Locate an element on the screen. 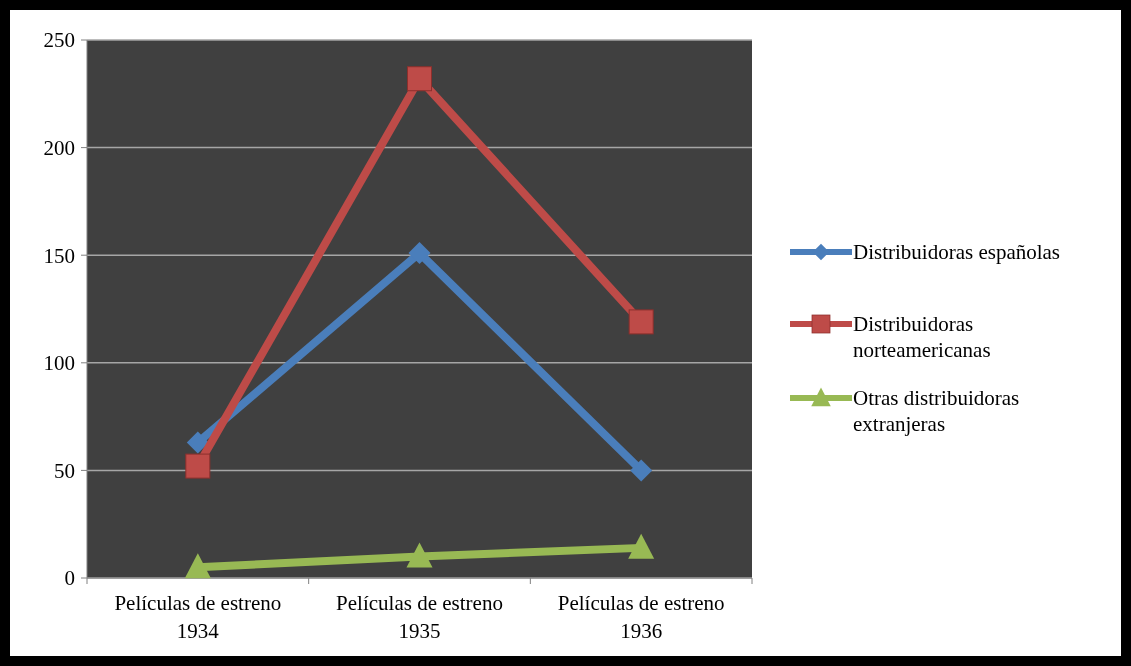  y-tick-label: 200 is located at coordinates (59, 147).